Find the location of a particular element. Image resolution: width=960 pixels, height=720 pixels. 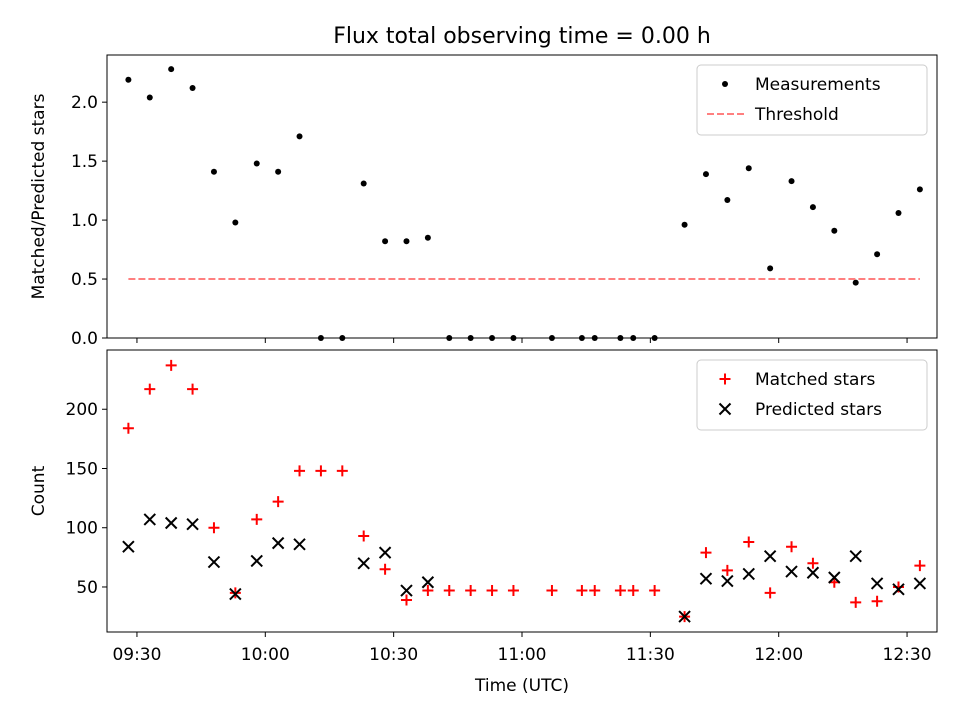

y-tick-label: 200 is located at coordinates (82, 410).